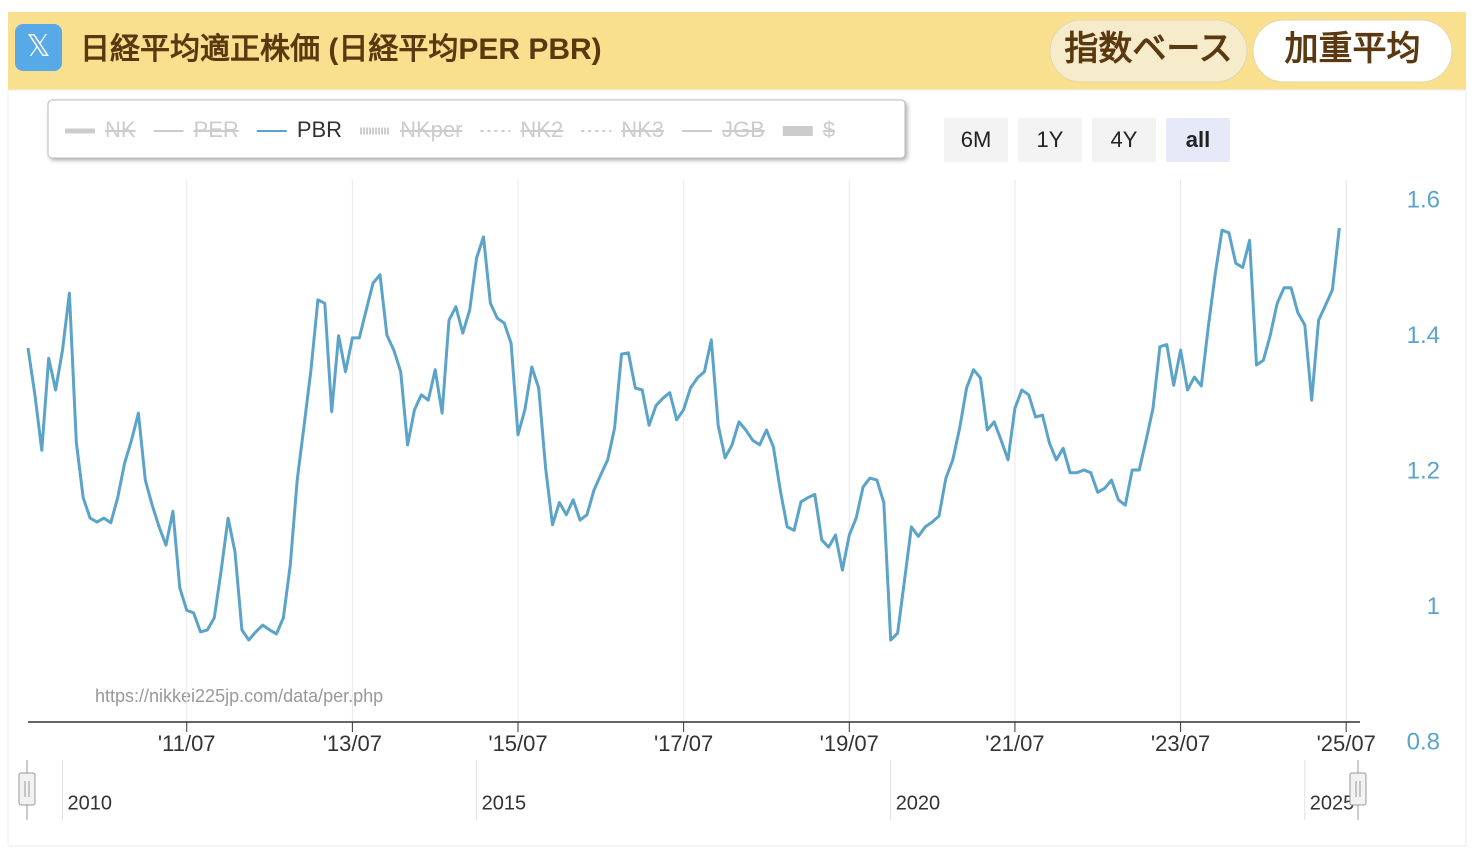  I want to click on x-tick-label: '25/07, so click(1346, 743).